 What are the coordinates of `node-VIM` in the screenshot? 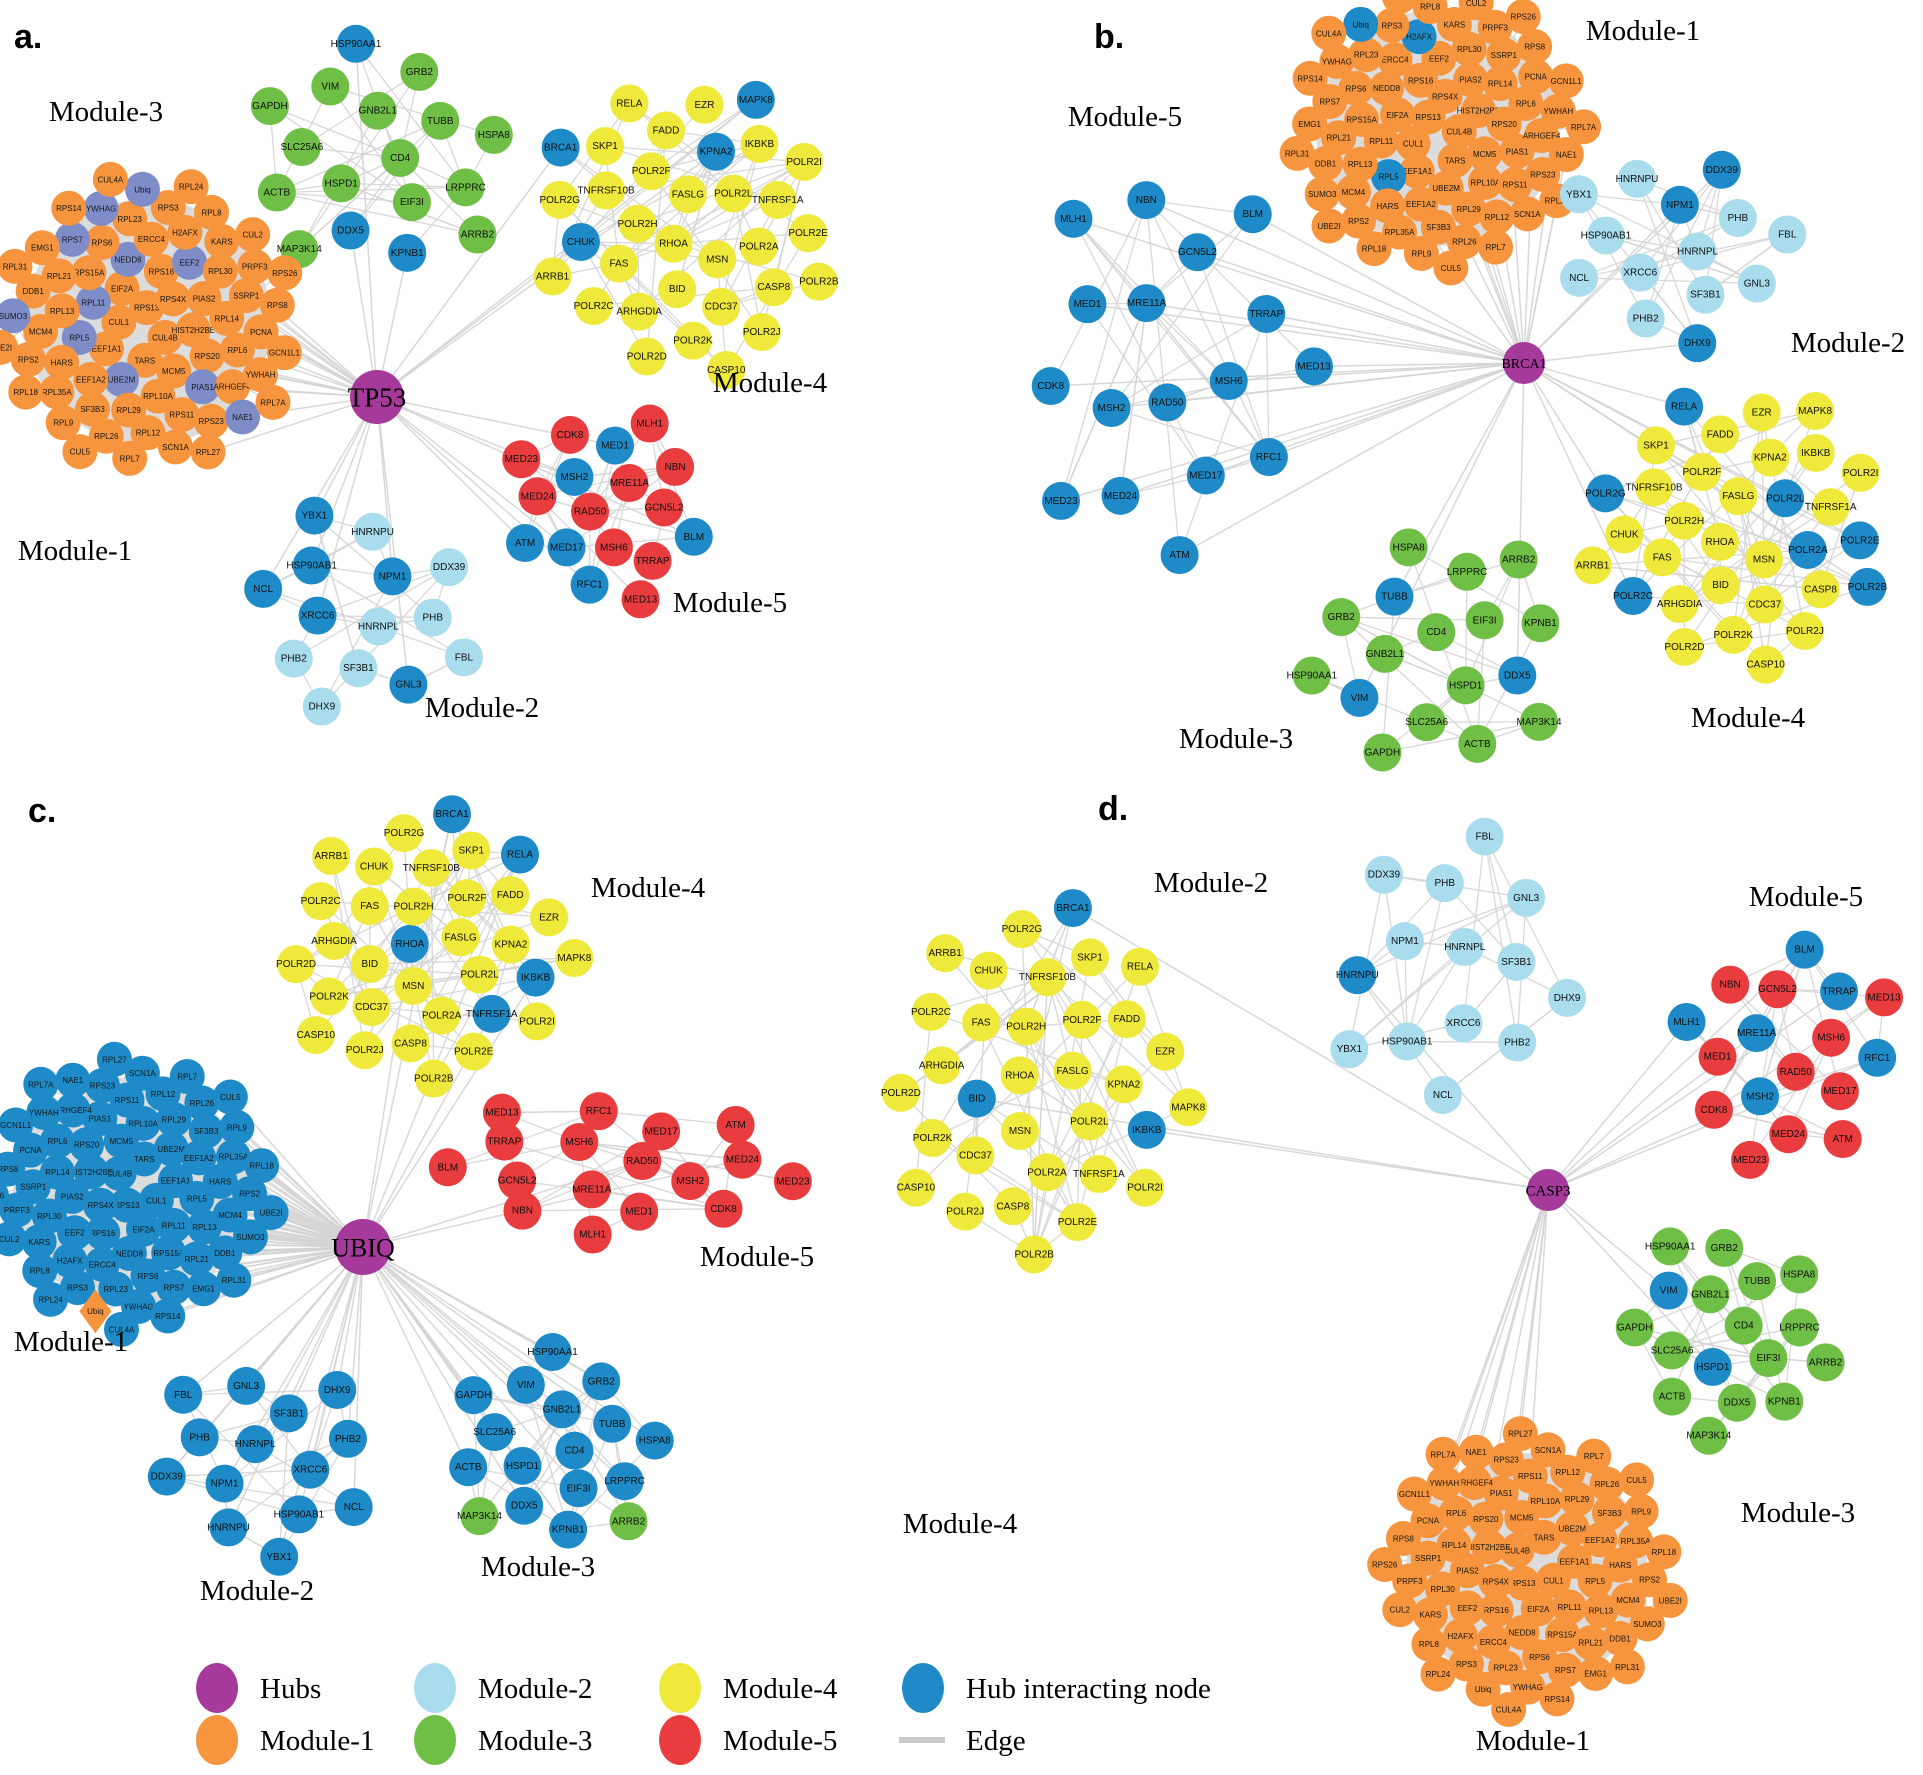 It's located at (1668, 1290).